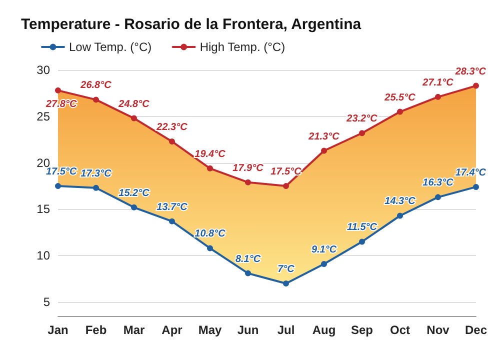 Image resolution: width=500 pixels, height=350 pixels. What do you see at coordinates (43, 116) in the screenshot?
I see `y-tick-label: 25` at bounding box center [43, 116].